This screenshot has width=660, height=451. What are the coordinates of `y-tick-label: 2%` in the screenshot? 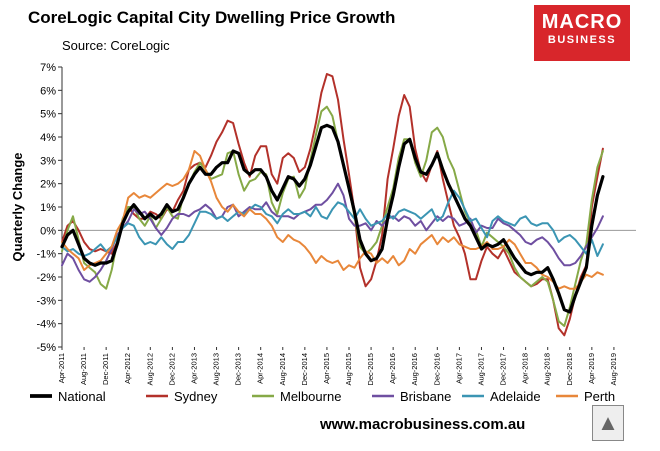 It's located at (48, 185).